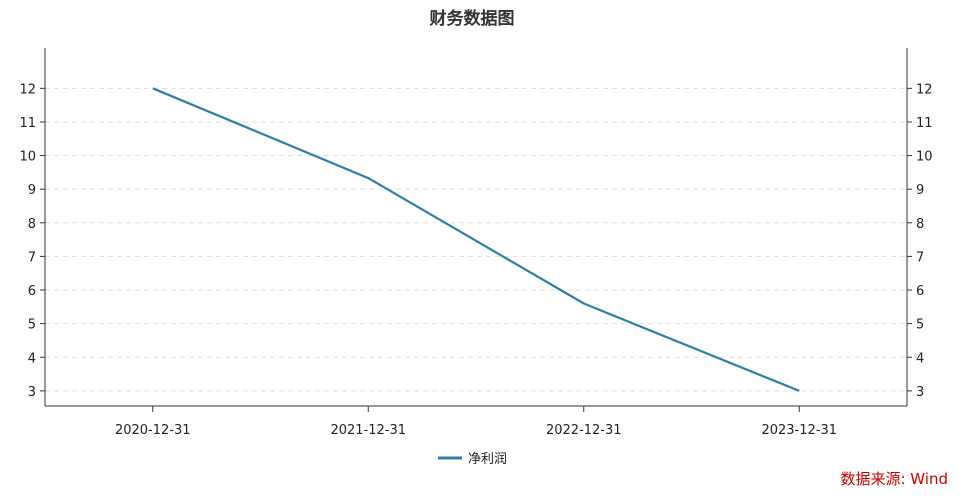  What do you see at coordinates (472, 18) in the screenshot?
I see `chart-title: 财务数据图` at bounding box center [472, 18].